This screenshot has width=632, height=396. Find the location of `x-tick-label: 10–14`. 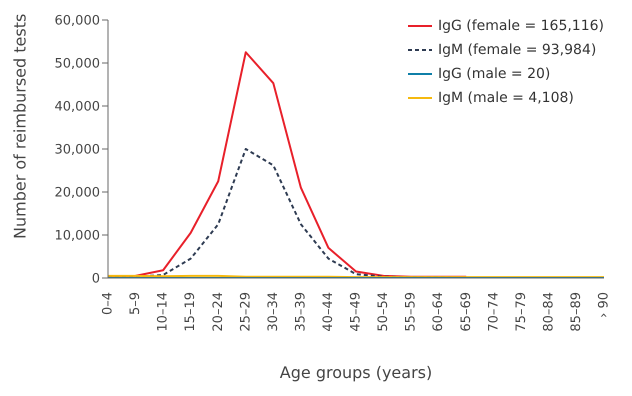

x-tick-label: 10–14 is located at coordinates (163, 312).